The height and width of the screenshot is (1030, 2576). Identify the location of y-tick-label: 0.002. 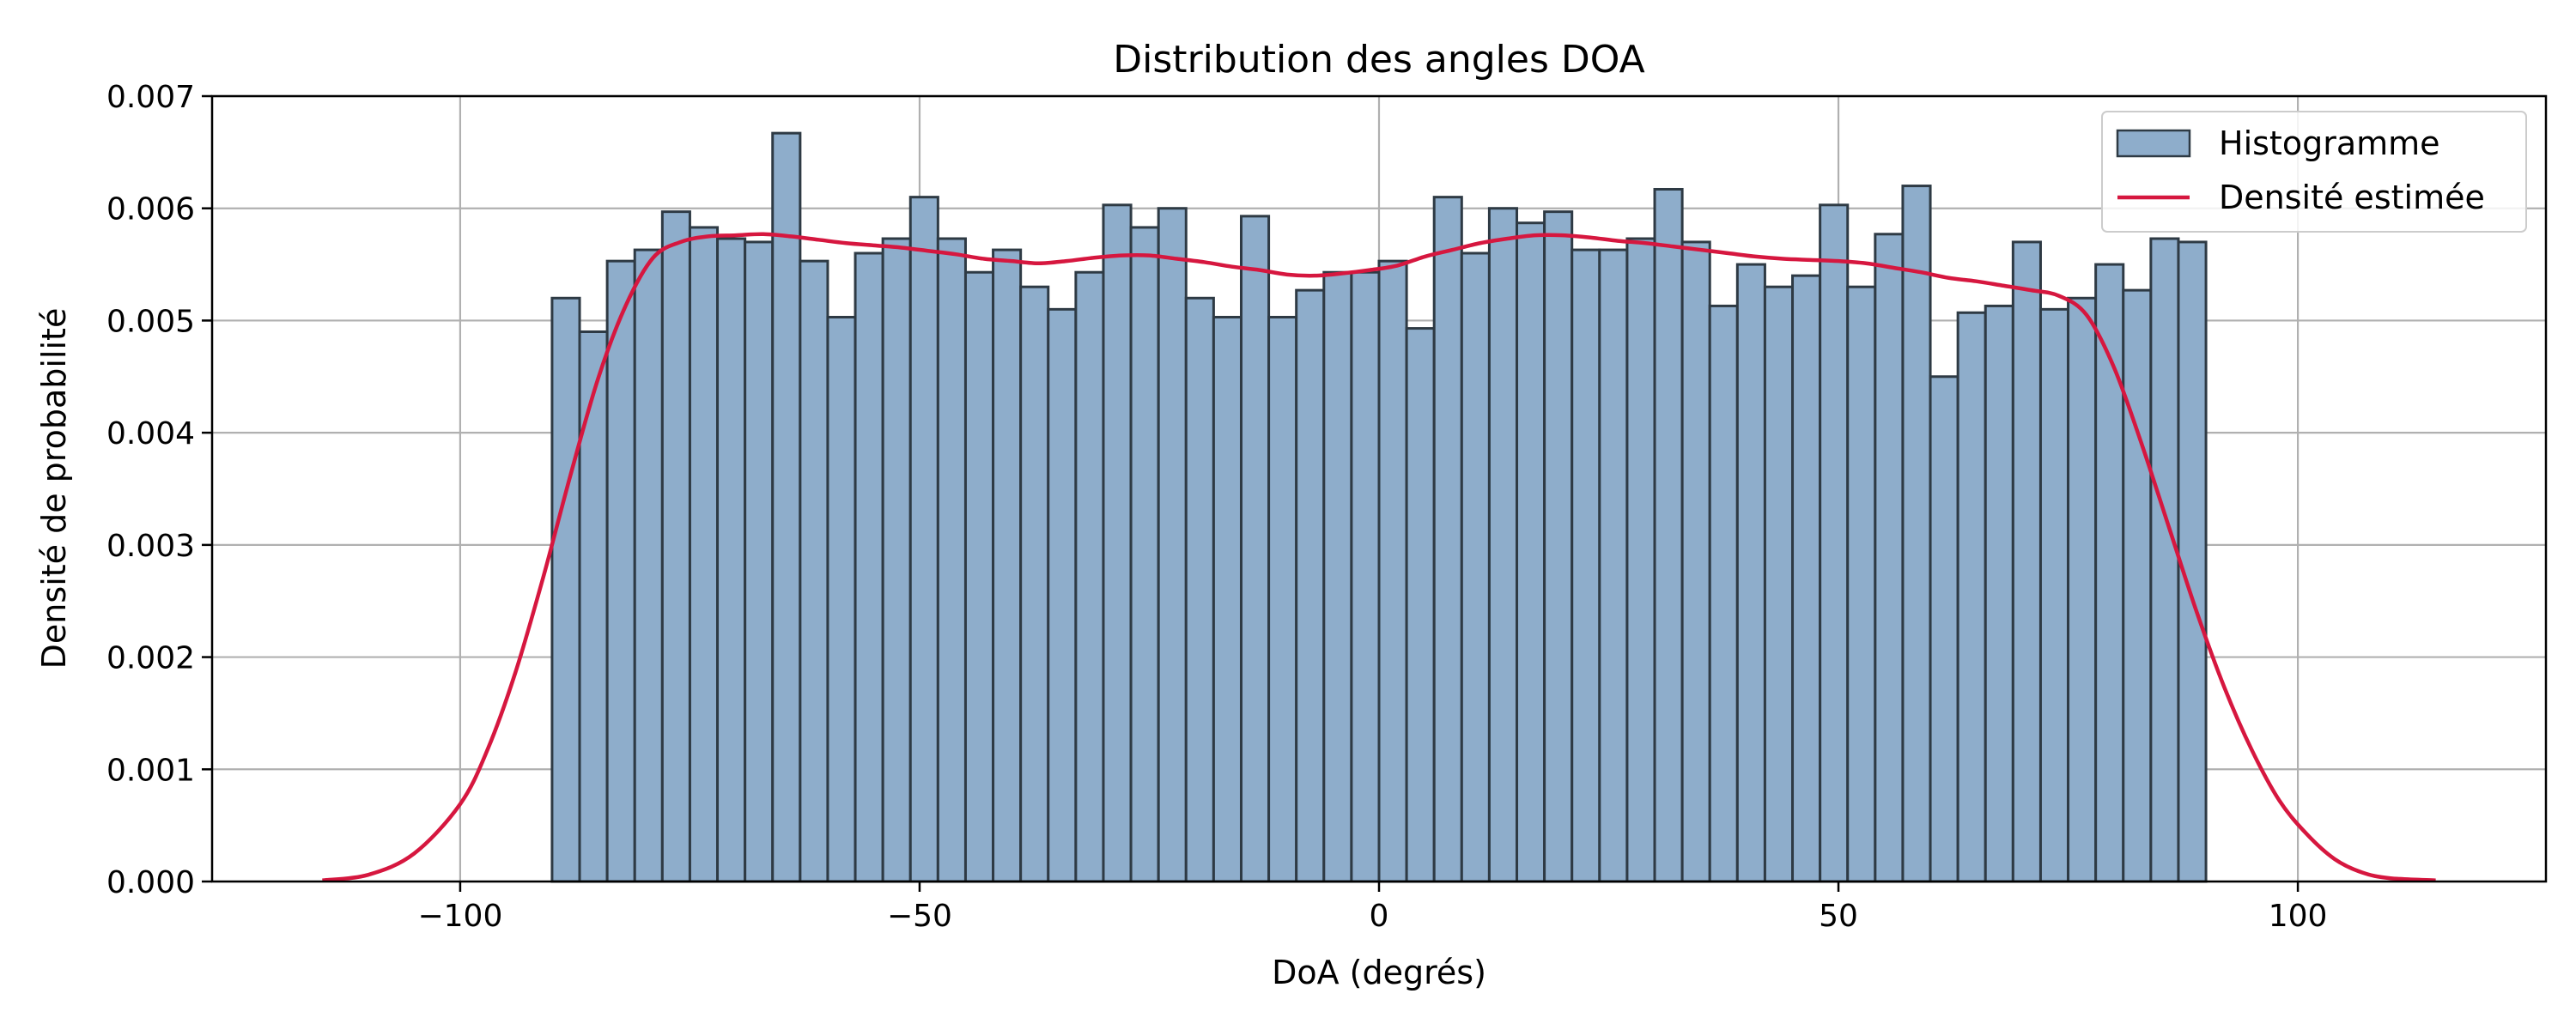
(150, 658).